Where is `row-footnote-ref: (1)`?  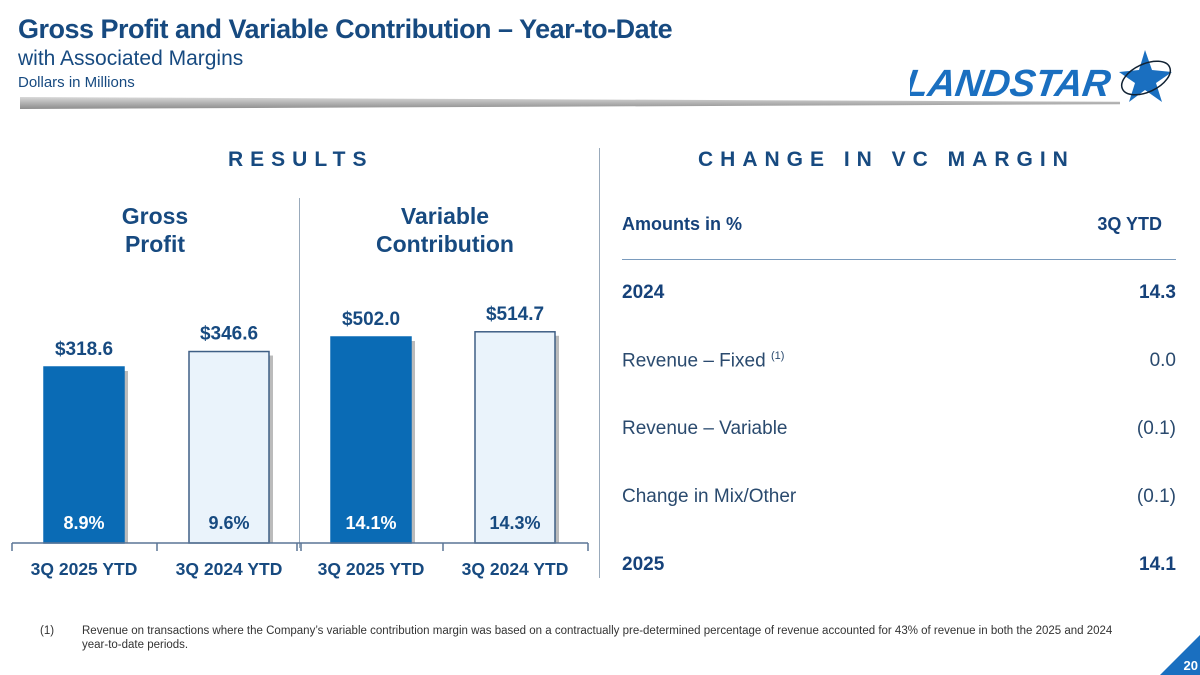
row-footnote-ref: (1) is located at coordinates (777, 356).